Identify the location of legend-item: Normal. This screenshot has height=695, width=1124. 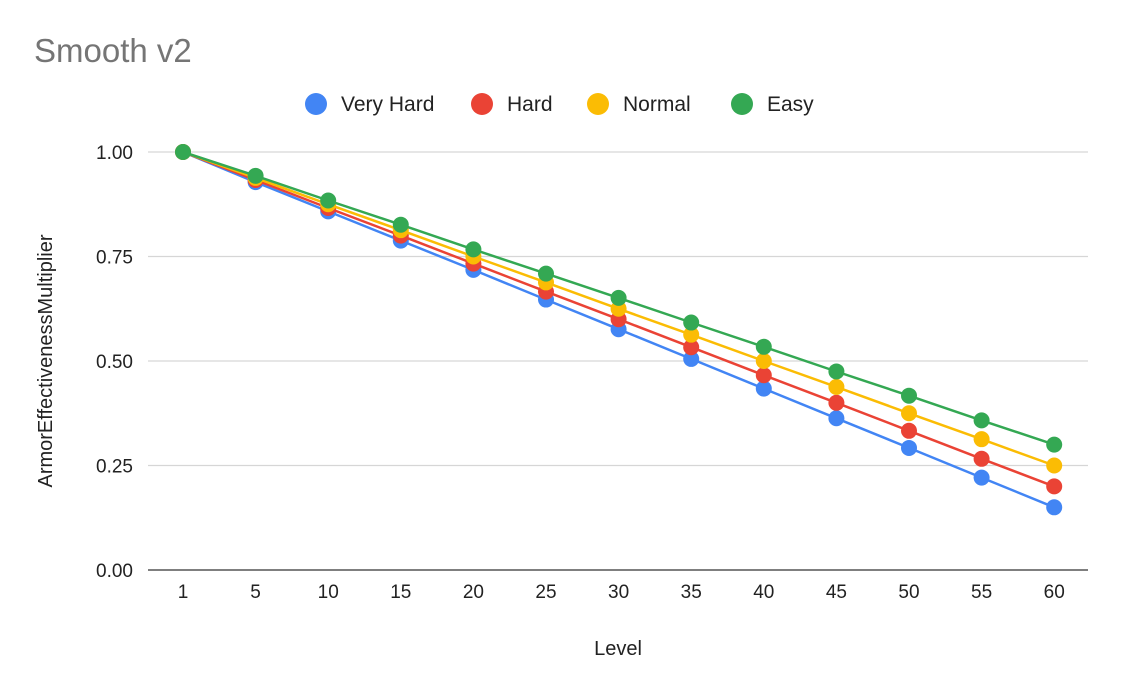
(639, 104).